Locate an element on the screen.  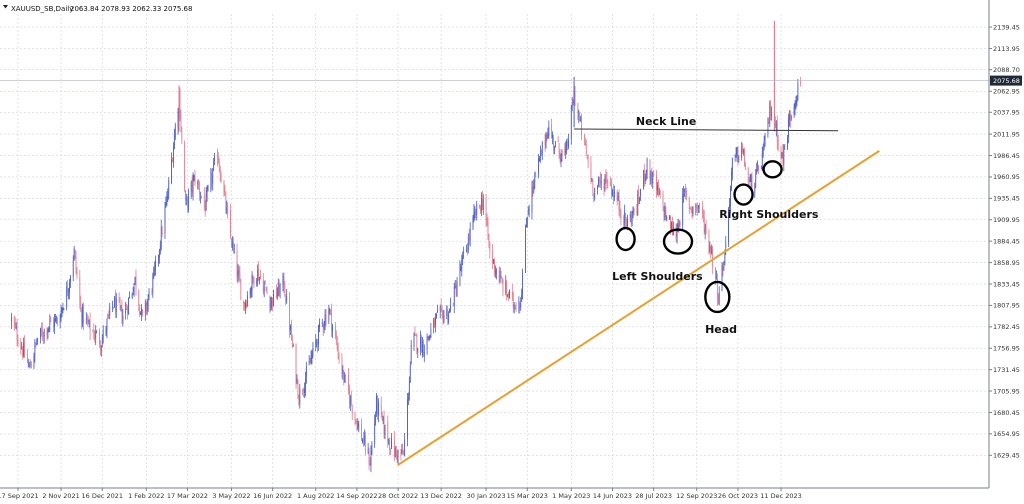
x-tick-label: 16 Dec 2021 is located at coordinates (102, 496).